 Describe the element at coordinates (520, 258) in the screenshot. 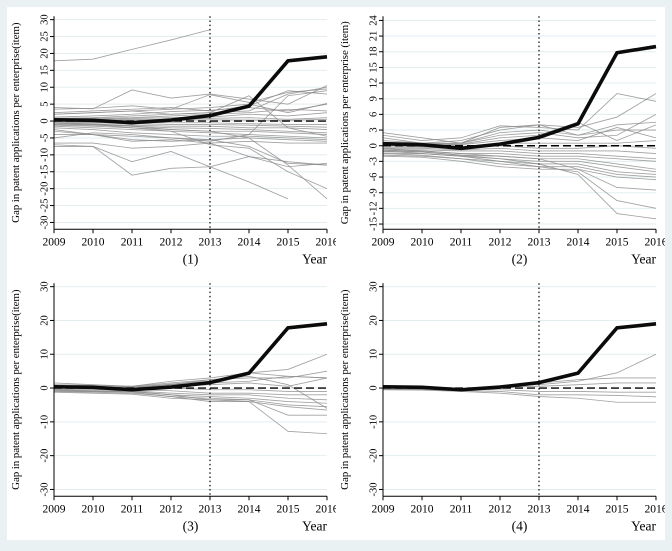

I see `panel-number-label: (2)` at that location.